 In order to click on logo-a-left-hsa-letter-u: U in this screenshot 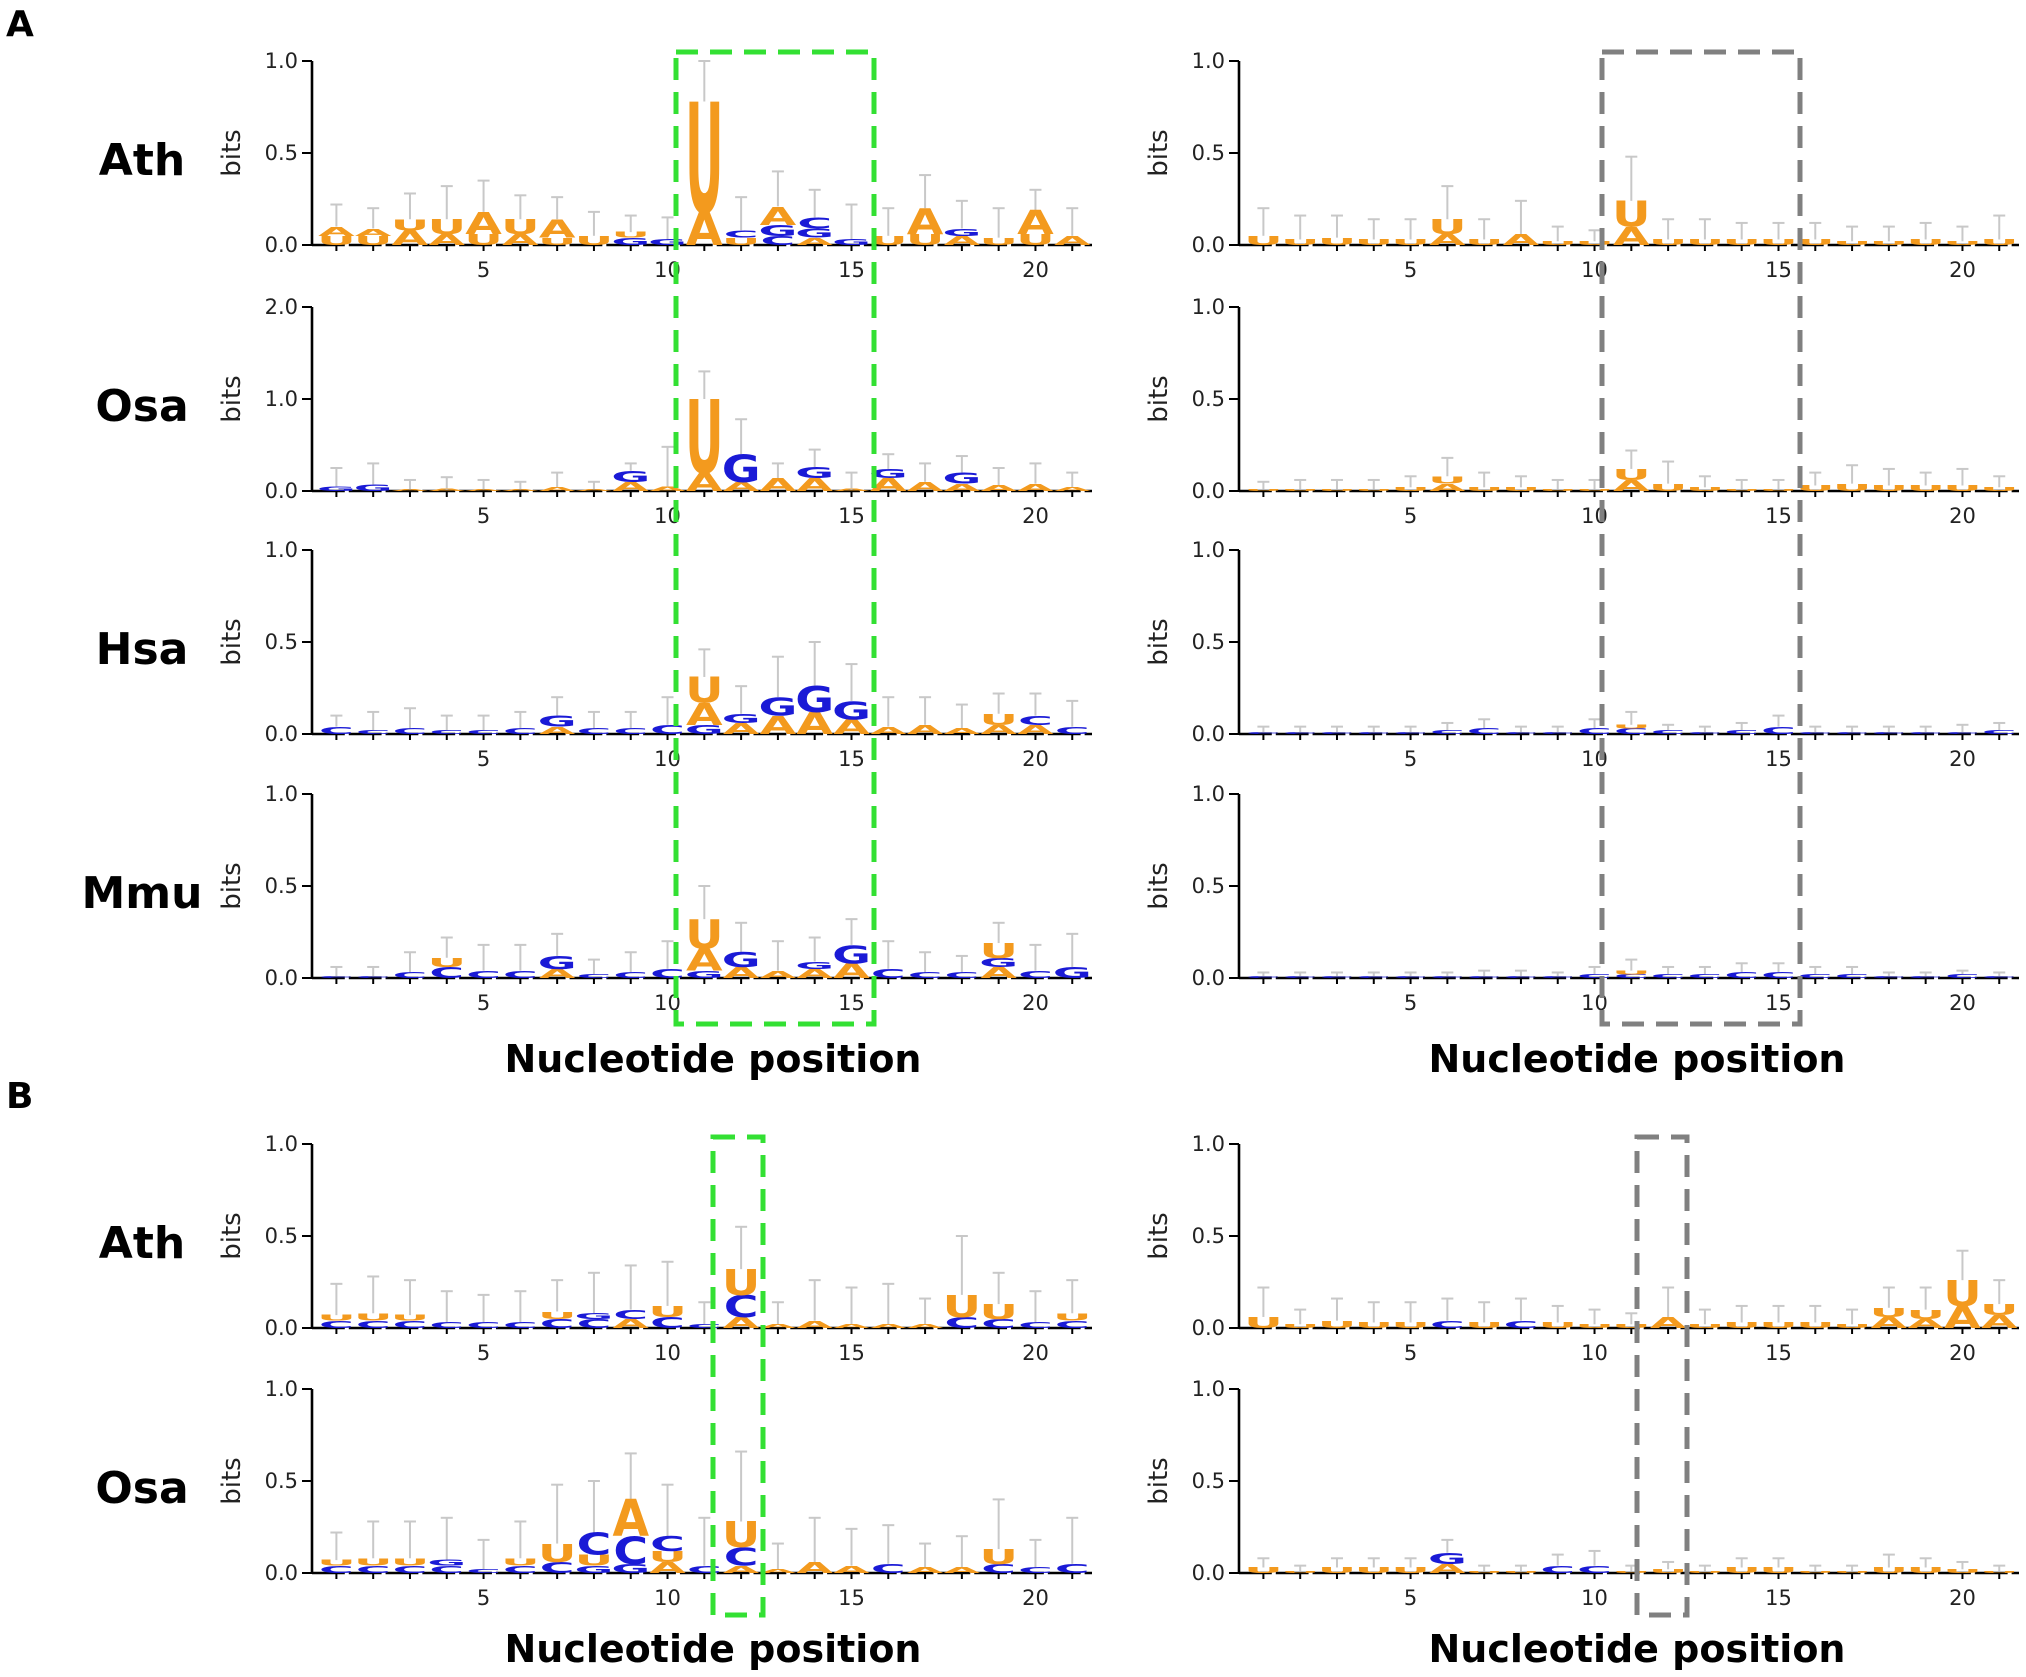, I will do `click(704, 690)`.